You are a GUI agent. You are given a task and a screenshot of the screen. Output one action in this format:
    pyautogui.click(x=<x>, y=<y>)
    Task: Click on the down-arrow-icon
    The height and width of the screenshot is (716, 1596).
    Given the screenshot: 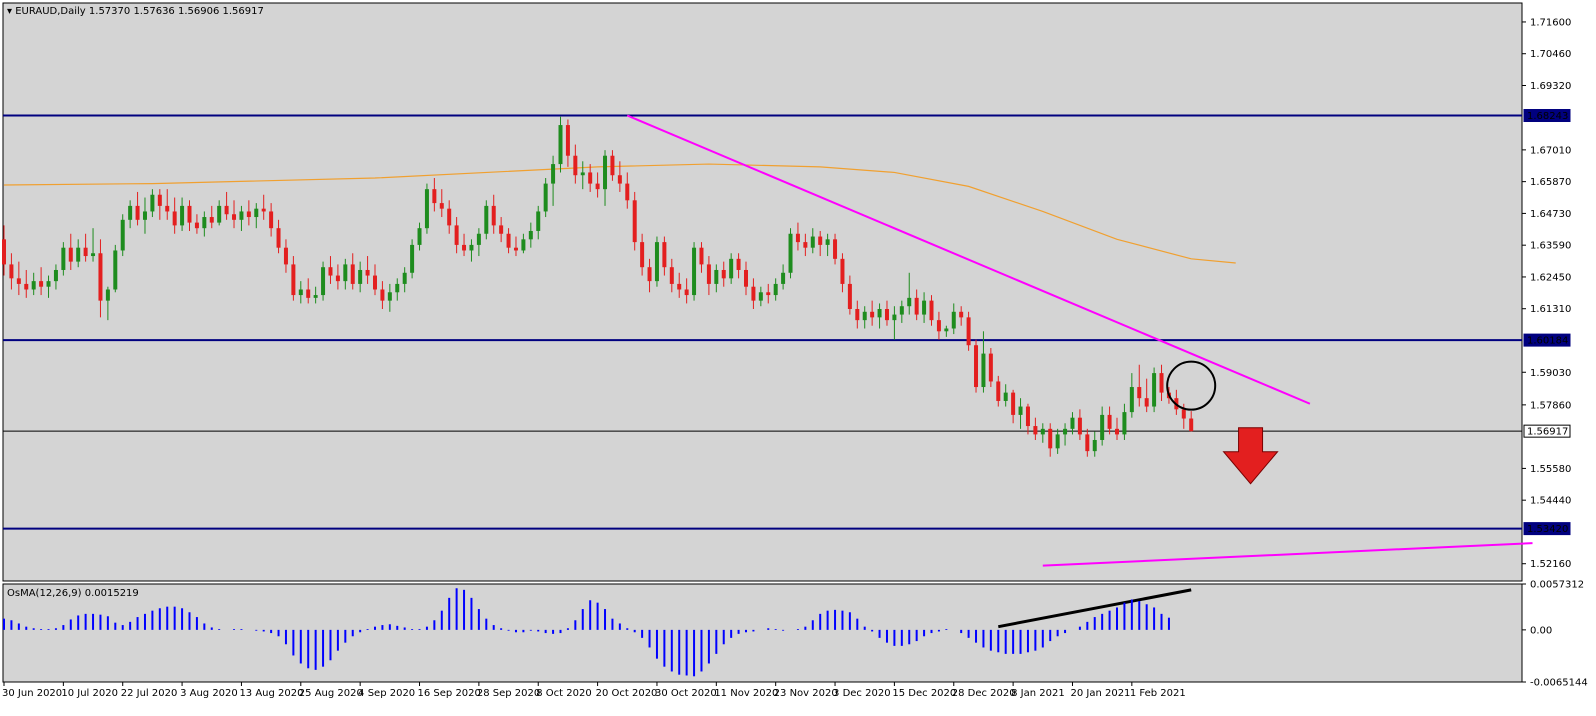 What is the action you would take?
    pyautogui.click(x=1250, y=456)
    